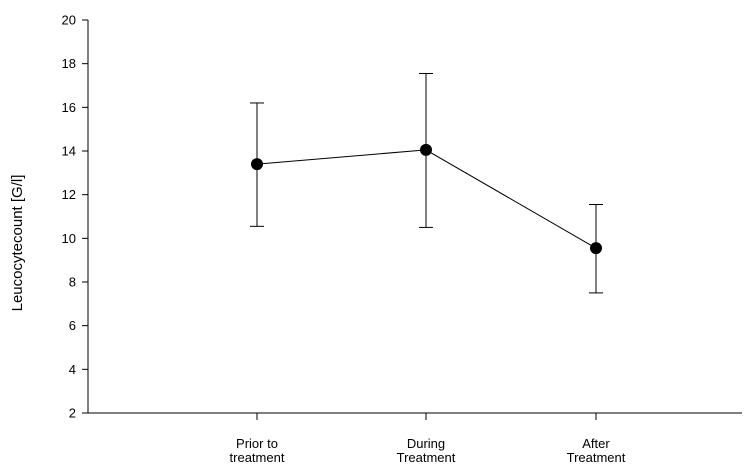 The image size is (753, 470). I want to click on x-tick-label-line: During, so click(426, 443).